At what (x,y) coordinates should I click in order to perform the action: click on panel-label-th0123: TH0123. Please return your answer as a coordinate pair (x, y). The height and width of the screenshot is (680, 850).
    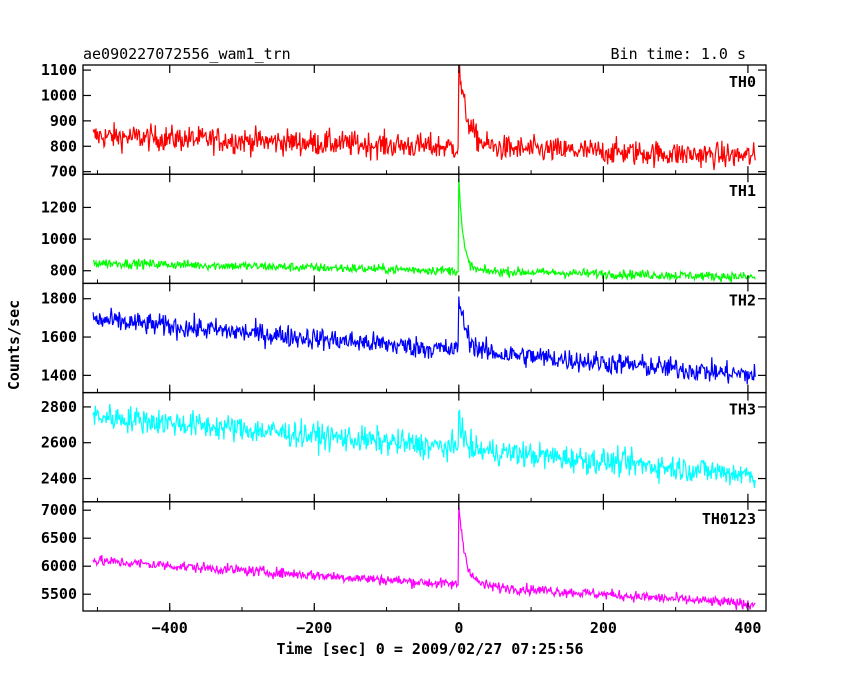
    Looking at the image, I should click on (729, 519).